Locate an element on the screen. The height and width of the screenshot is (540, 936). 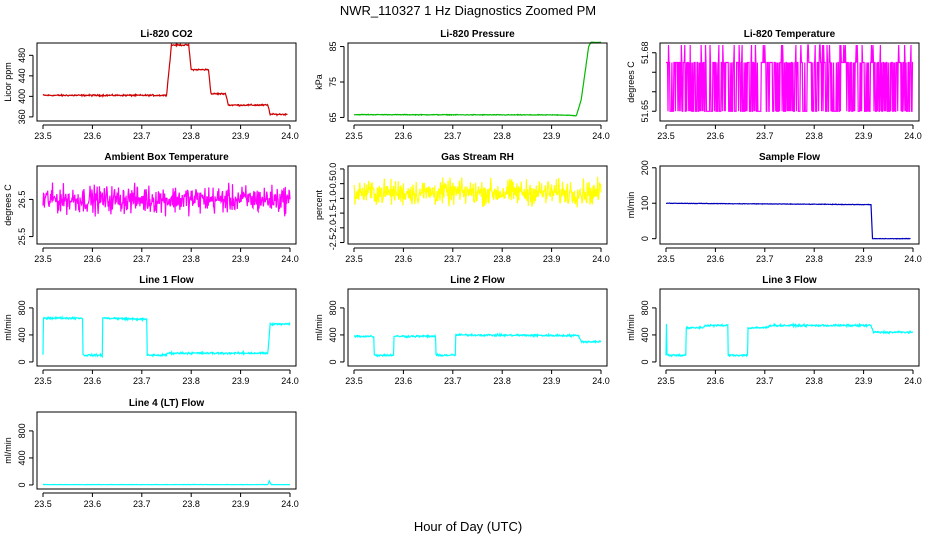
y-tick-label: 480 is located at coordinates (22, 55).